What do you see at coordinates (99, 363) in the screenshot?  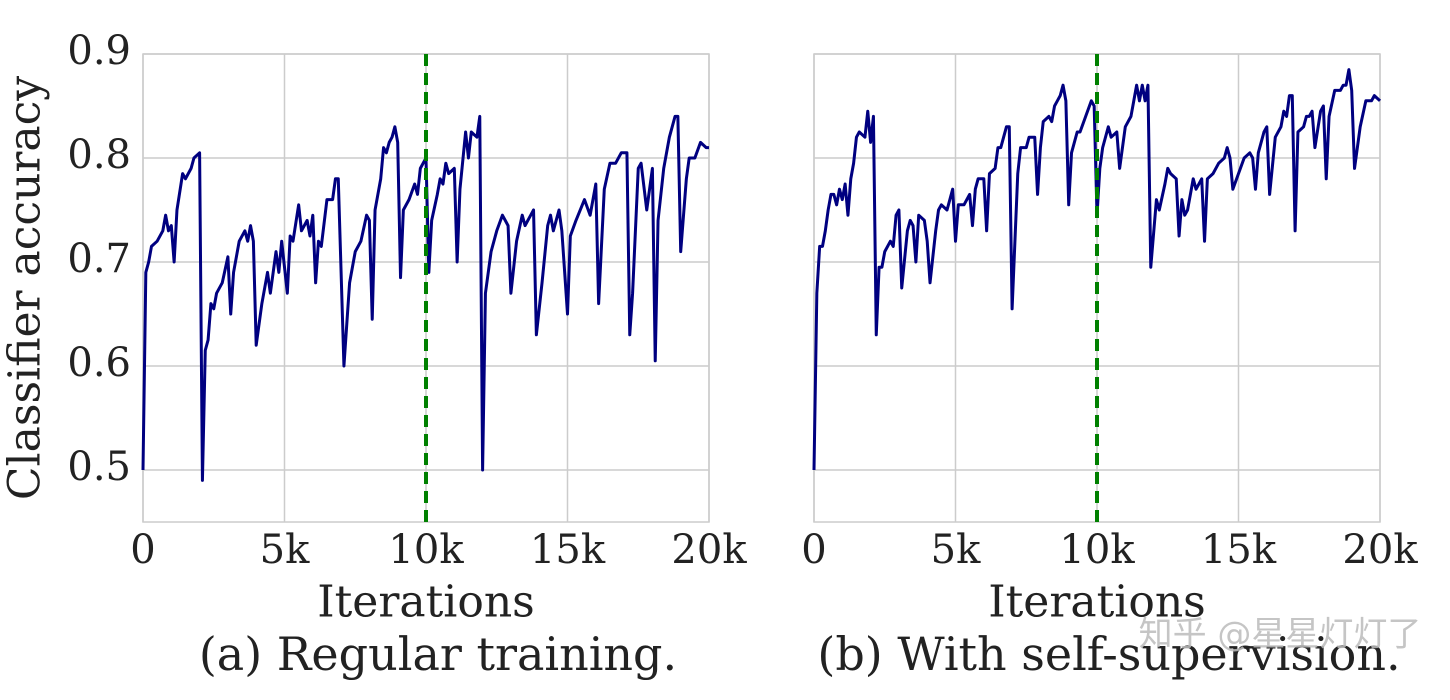 I see `y-tick-label: 0.6` at bounding box center [99, 363].